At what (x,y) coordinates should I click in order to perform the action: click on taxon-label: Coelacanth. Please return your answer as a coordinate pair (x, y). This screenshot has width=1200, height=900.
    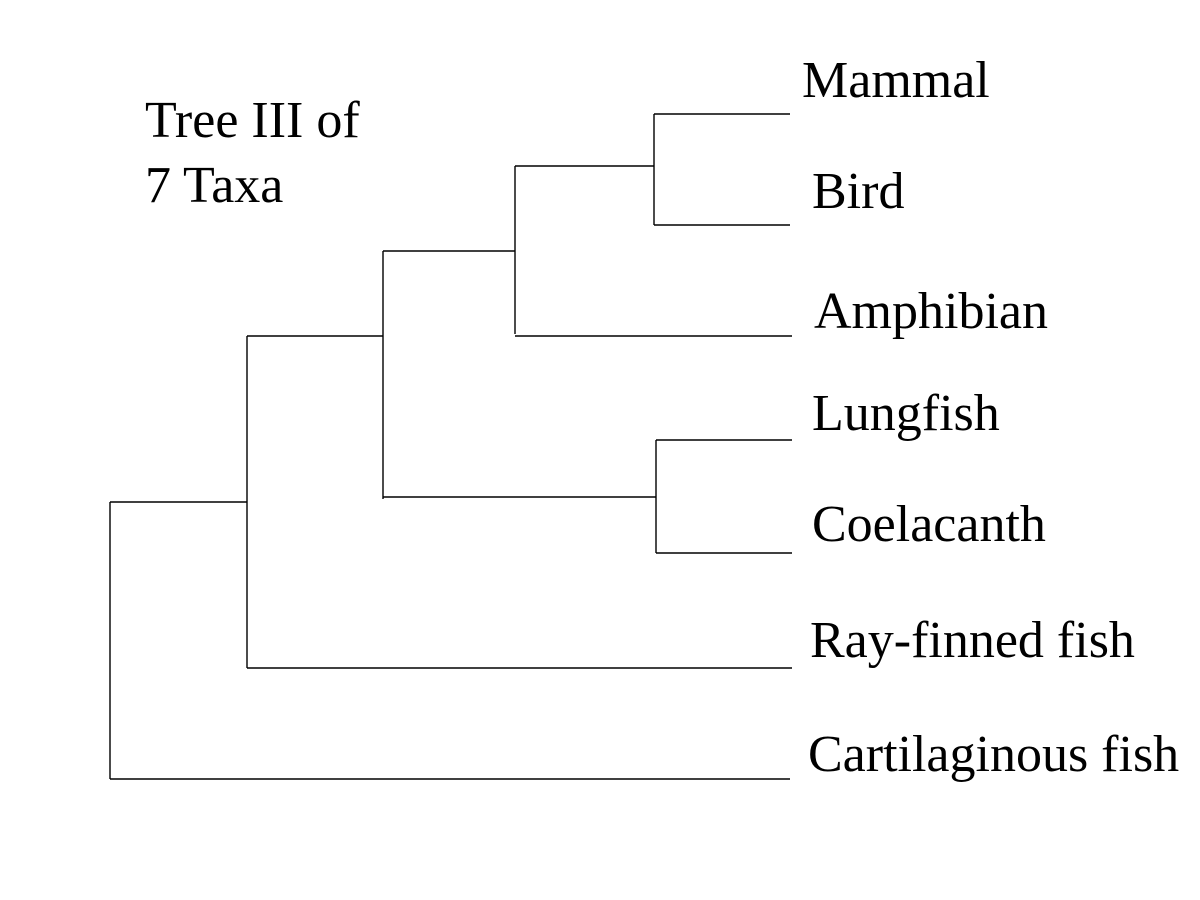
    Looking at the image, I should click on (929, 524).